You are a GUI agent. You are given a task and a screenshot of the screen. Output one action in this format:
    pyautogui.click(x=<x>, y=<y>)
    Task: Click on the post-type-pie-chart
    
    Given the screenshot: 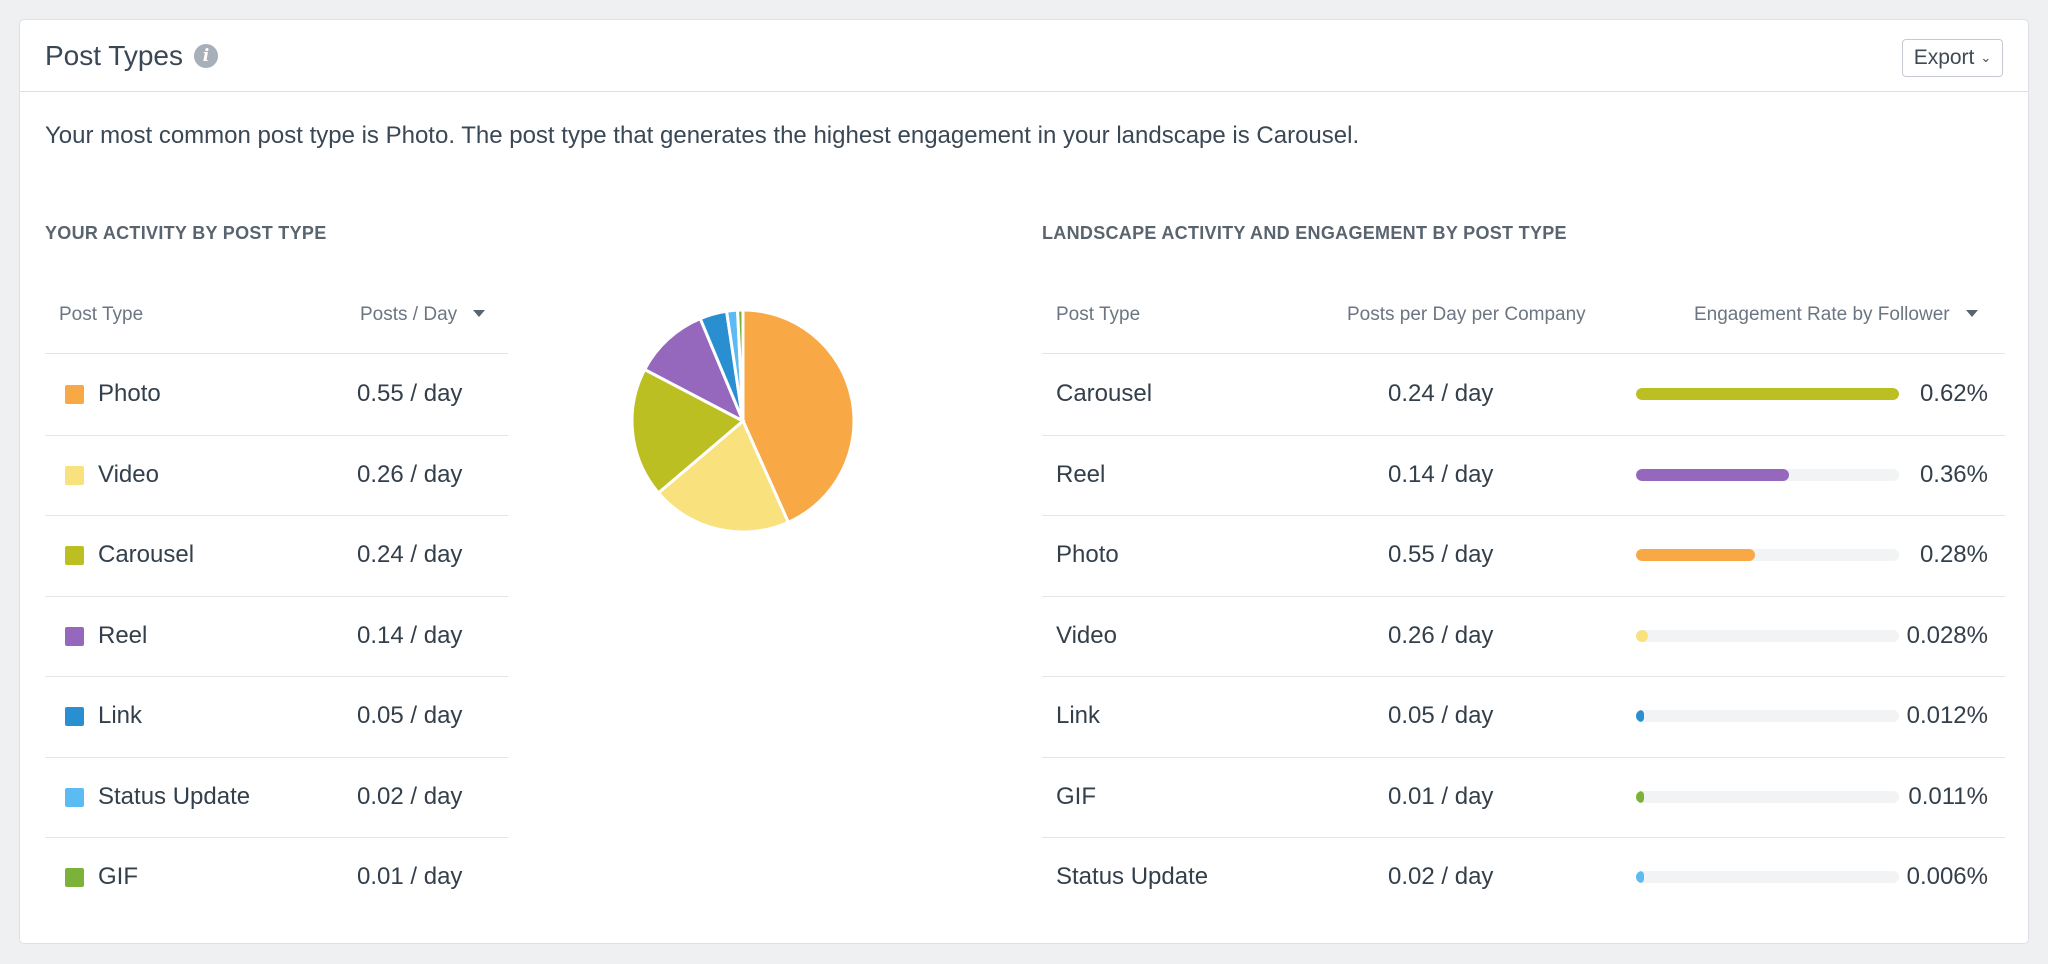 What is the action you would take?
    pyautogui.click(x=743, y=421)
    